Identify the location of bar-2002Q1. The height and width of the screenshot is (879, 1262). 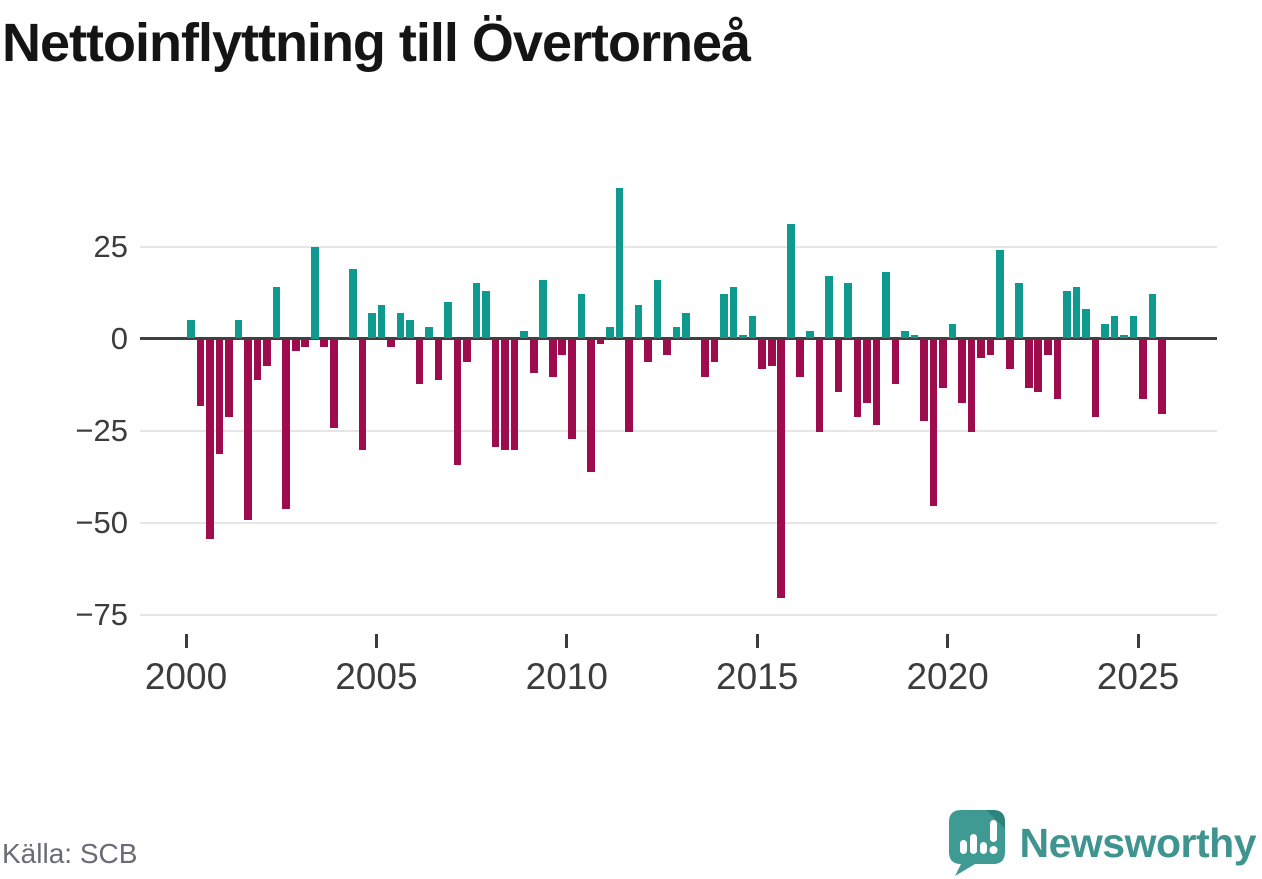
(267, 353).